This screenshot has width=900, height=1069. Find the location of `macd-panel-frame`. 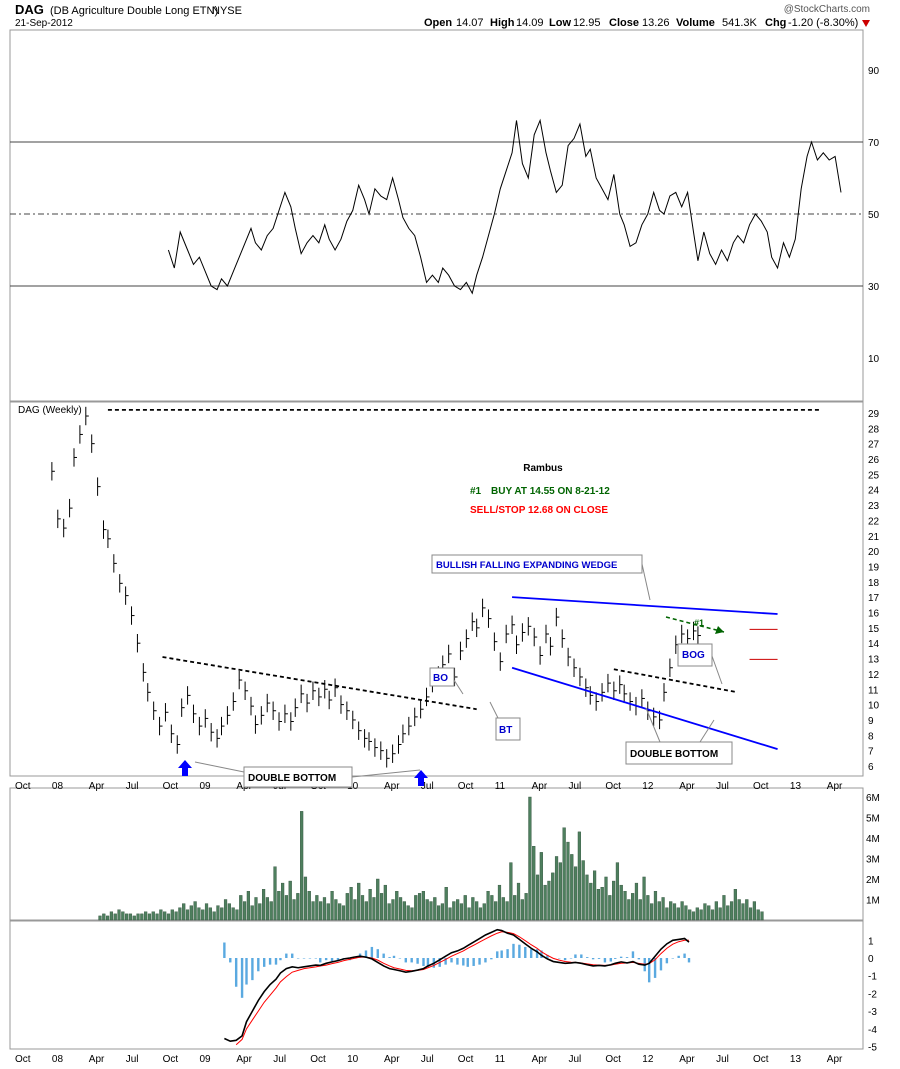

macd-panel-frame is located at coordinates (436, 985).